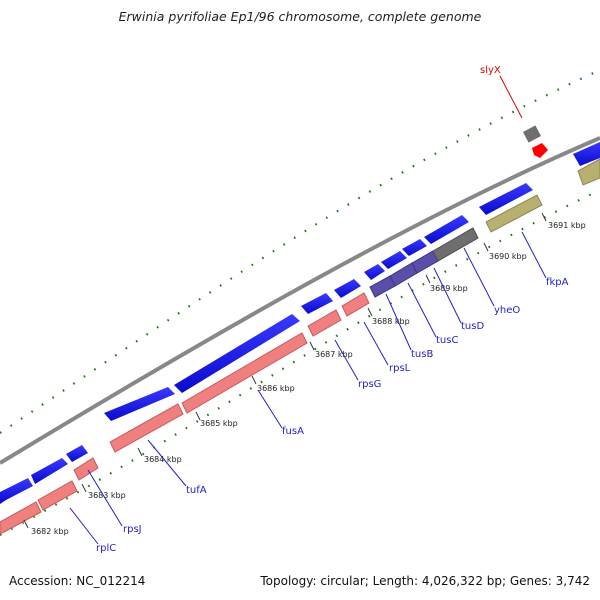 The height and width of the screenshot is (600, 600). I want to click on gene-label-rpsL: rpsL, so click(400, 368).